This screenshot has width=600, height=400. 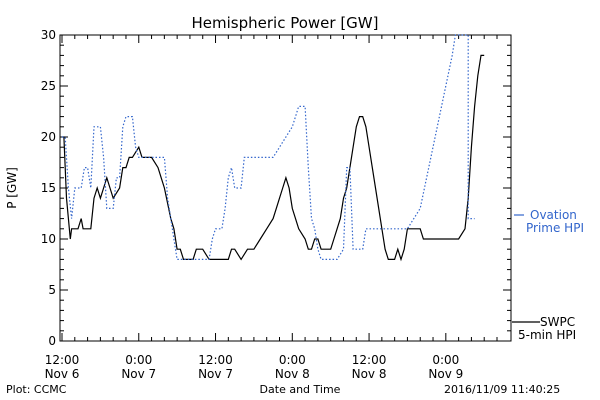 I want to click on legend-label-swpc-2: 5-min HPI, so click(x=547, y=335).